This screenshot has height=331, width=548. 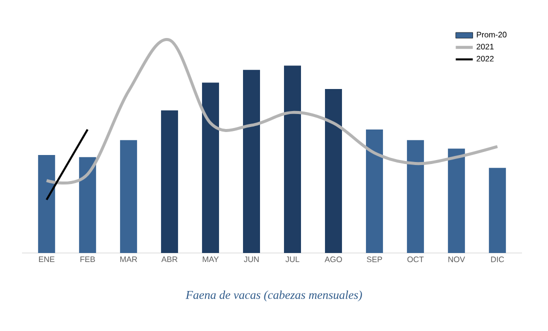 I want to click on text: Faena de vacas (cabezas mensuales), so click(x=274, y=296).